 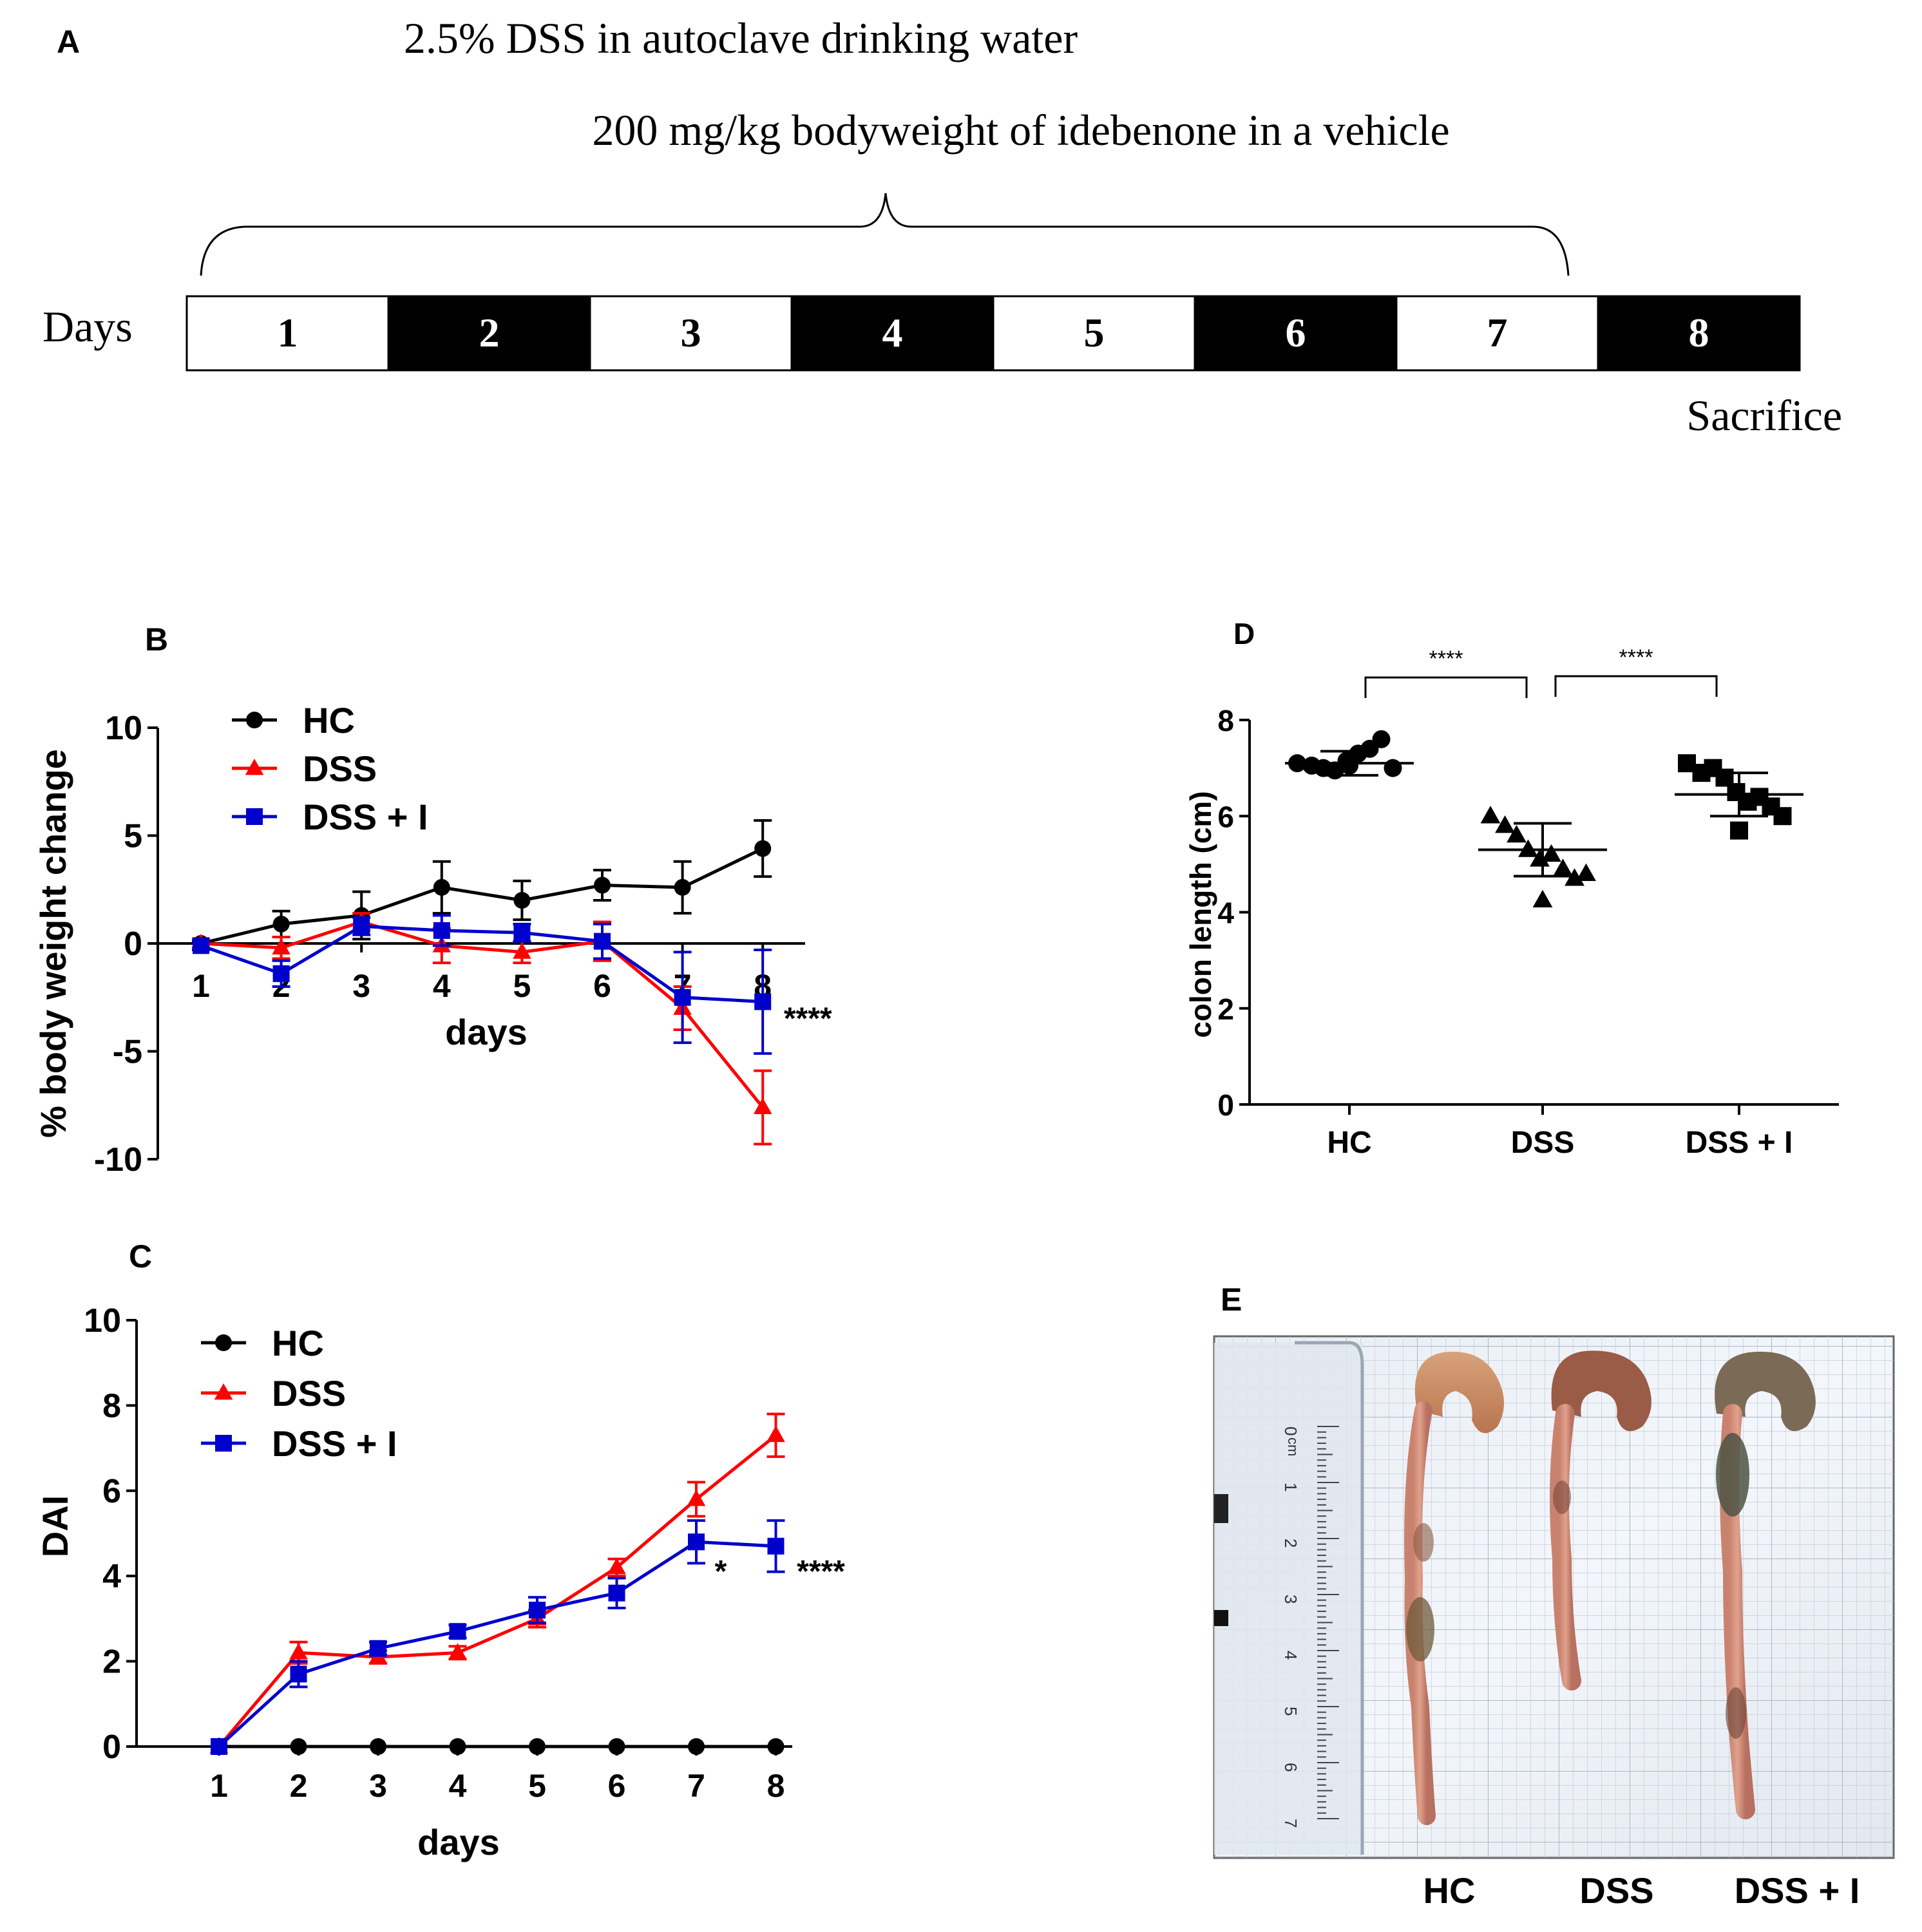 What do you see at coordinates (299, 1786) in the screenshot?
I see `x-tick-label: 2` at bounding box center [299, 1786].